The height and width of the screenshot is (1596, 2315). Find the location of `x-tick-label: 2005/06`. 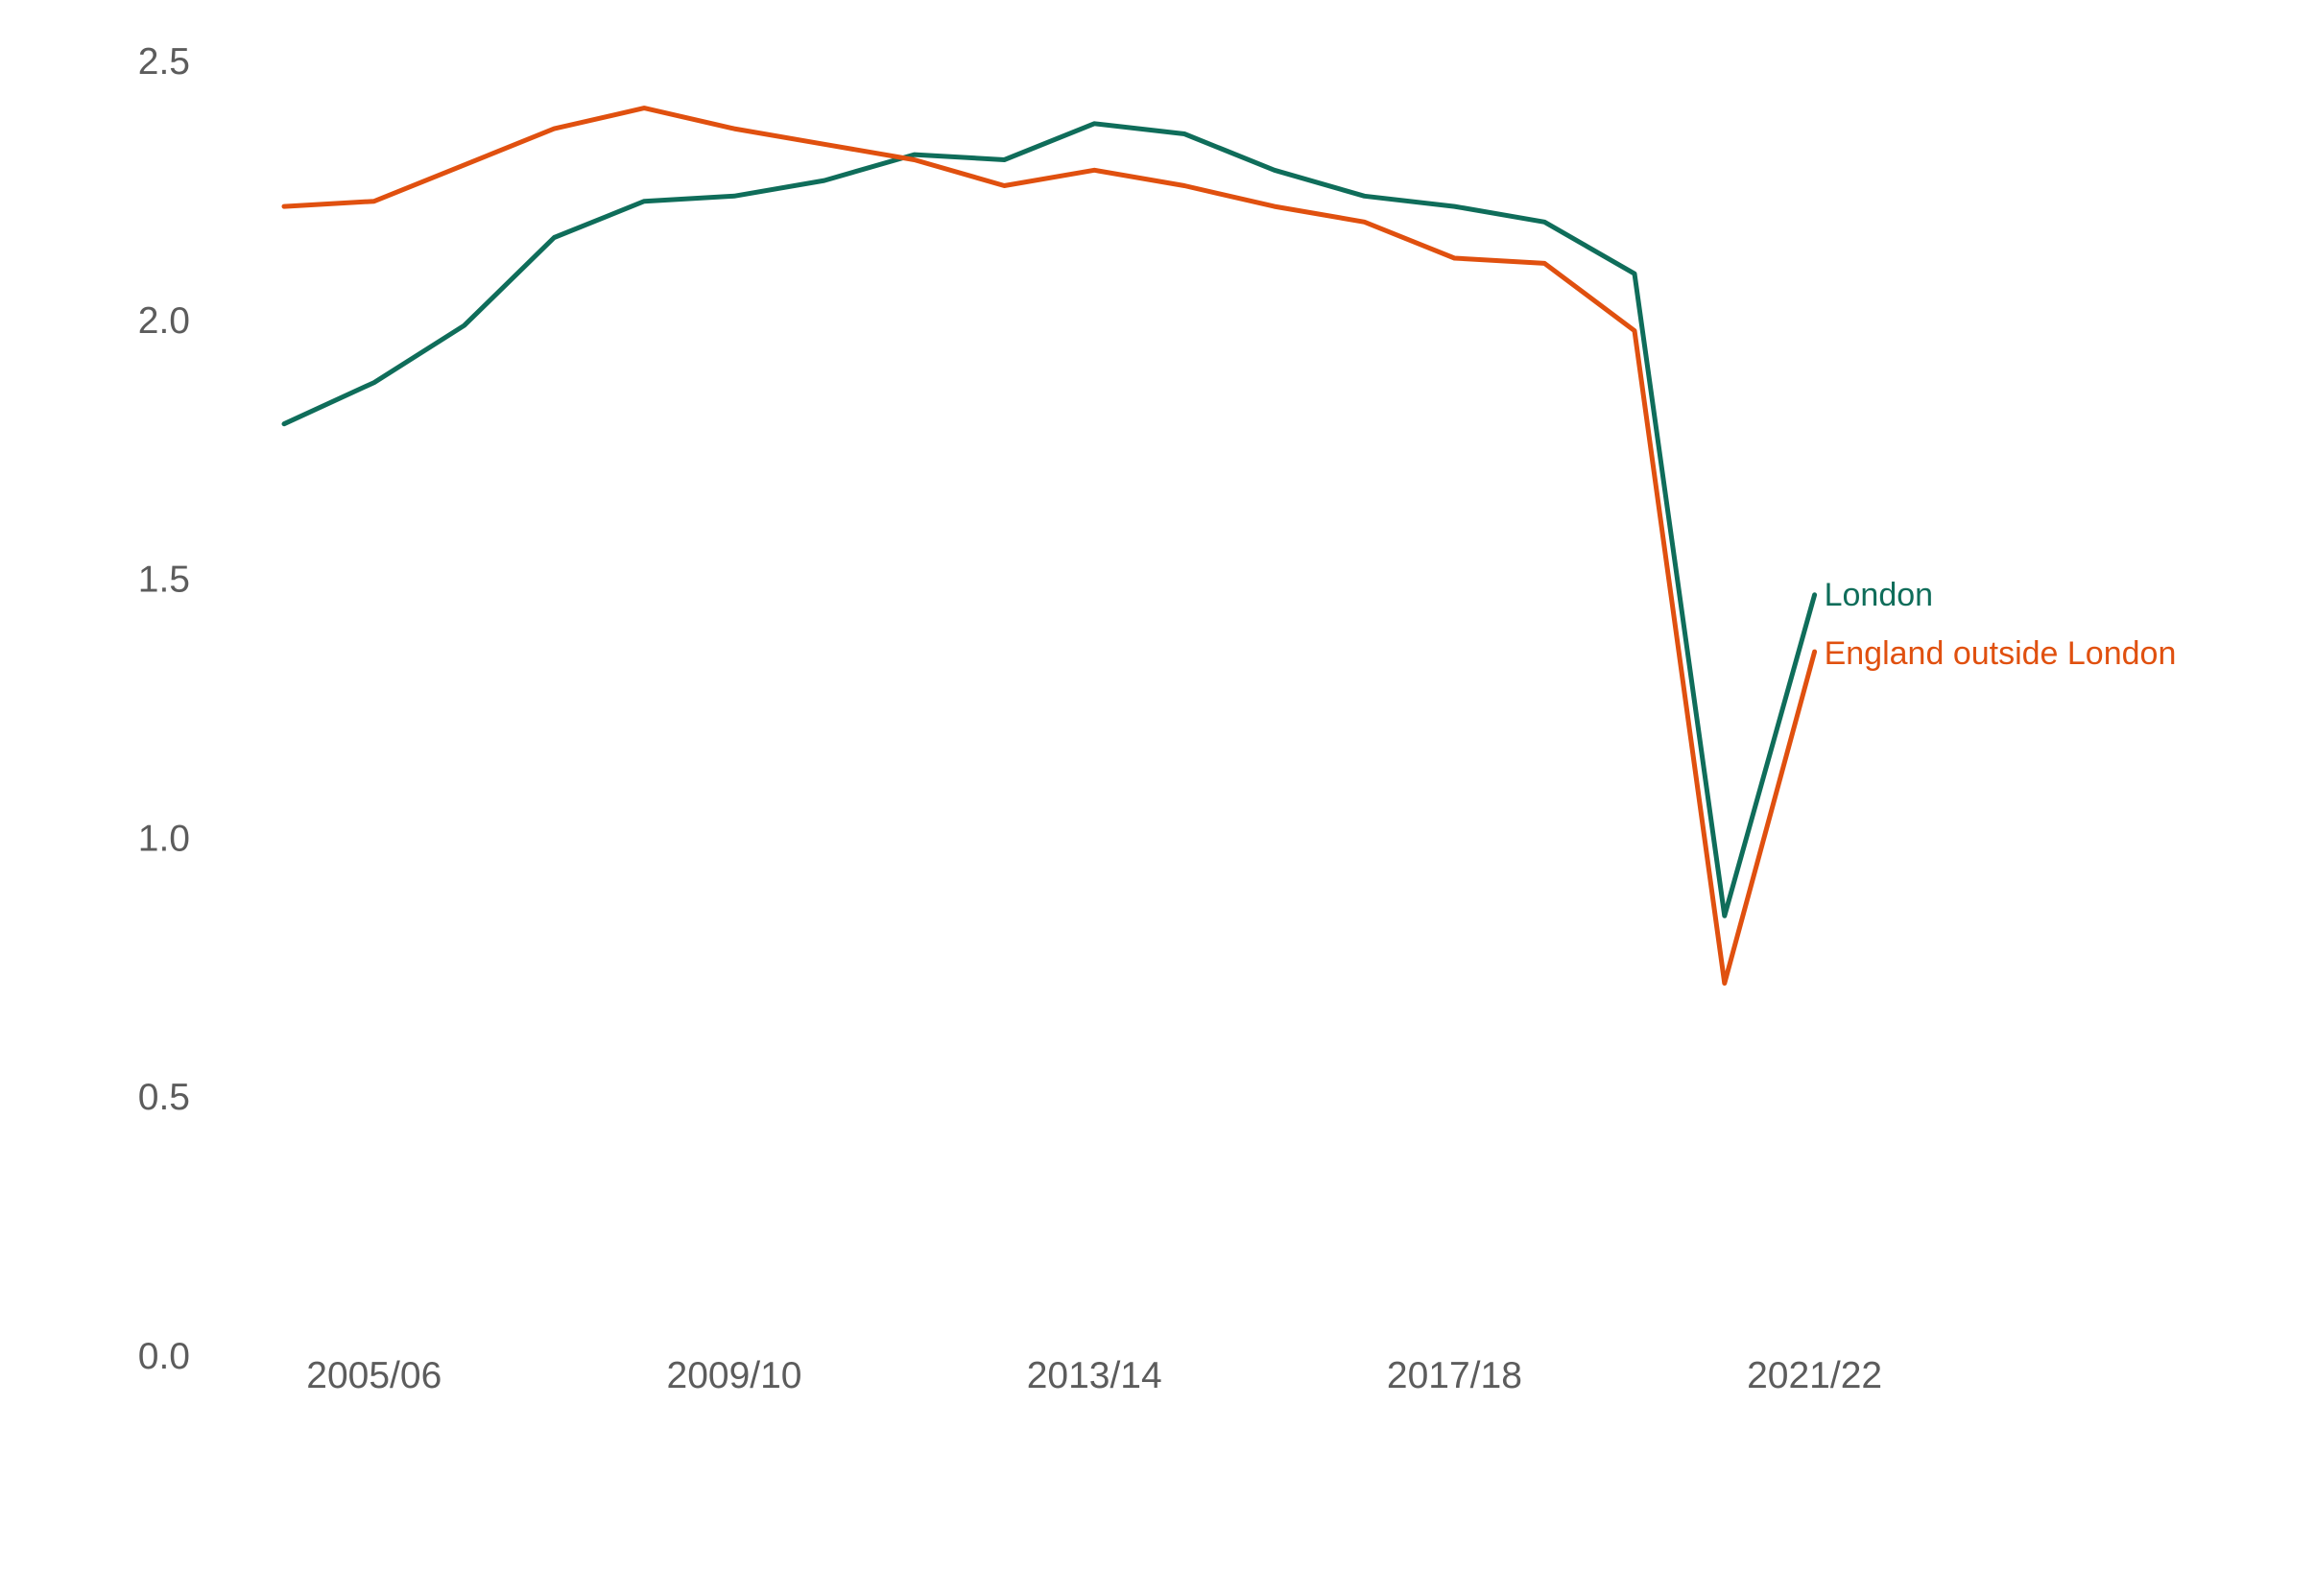

x-tick-label: 2005/06 is located at coordinates (374, 1375).